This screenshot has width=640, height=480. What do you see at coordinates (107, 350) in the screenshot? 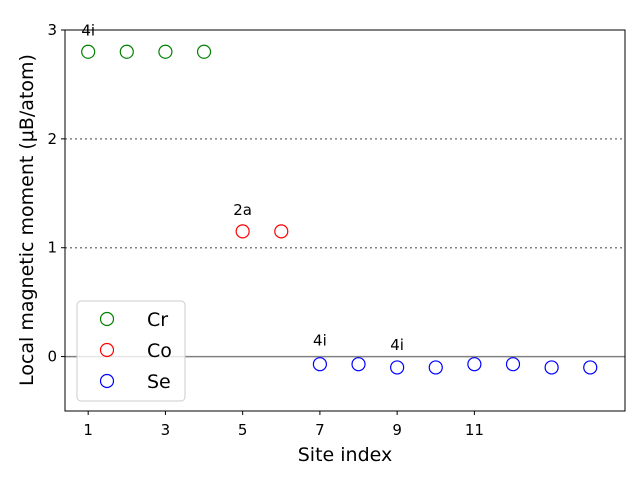
I see `legend-marker-co` at bounding box center [107, 350].